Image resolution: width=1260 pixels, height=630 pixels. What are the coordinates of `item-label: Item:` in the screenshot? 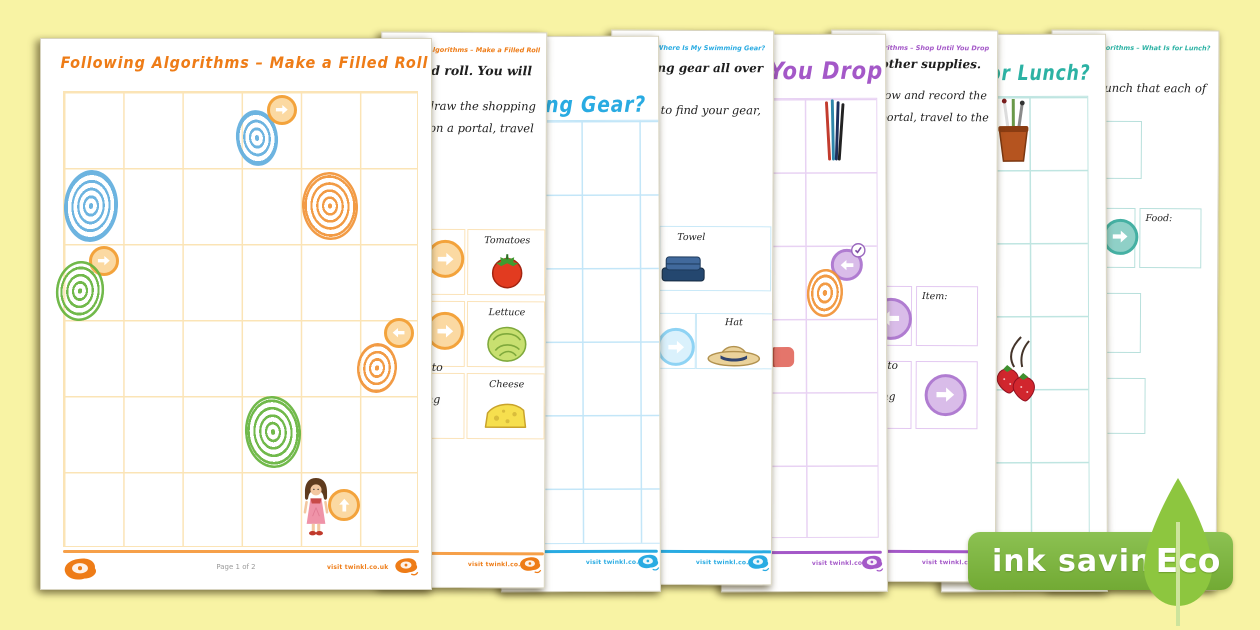 It's located at (935, 297).